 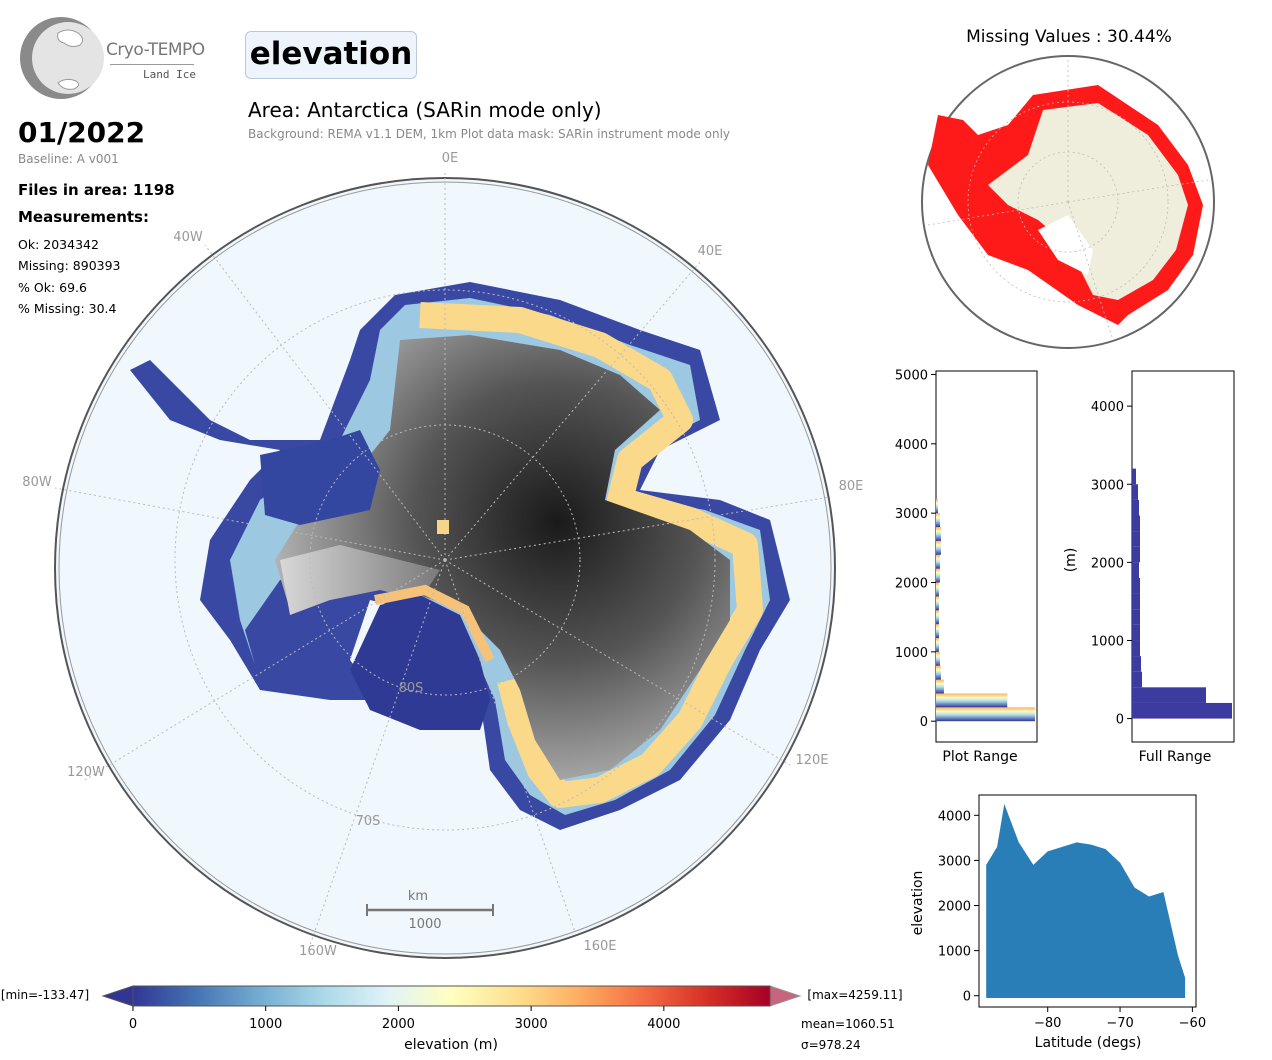 What do you see at coordinates (418, 896) in the screenshot?
I see `scale-unit: km` at bounding box center [418, 896].